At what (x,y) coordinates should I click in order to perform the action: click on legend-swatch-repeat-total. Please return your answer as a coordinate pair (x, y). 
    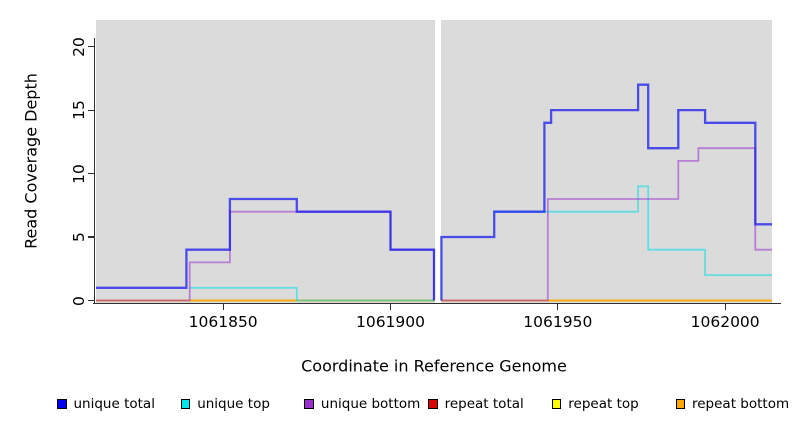
    Looking at the image, I should click on (433, 404).